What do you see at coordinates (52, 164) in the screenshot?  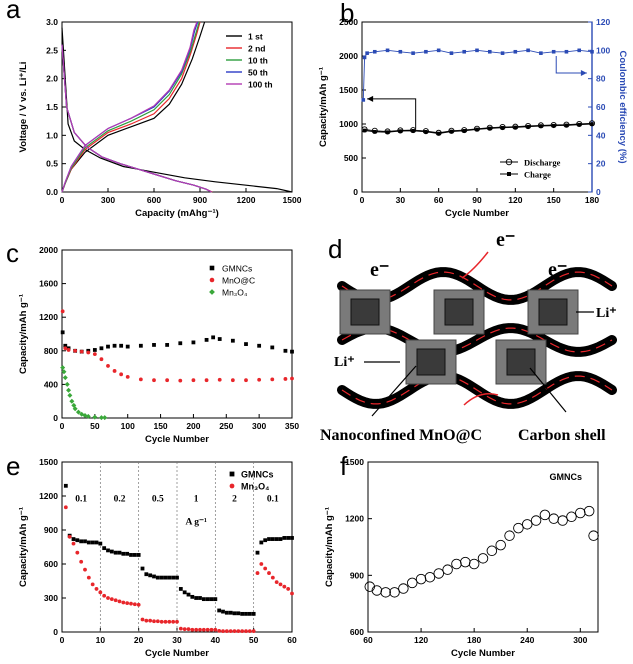 I see `y-tick-label-a: 0.5` at bounding box center [52, 164].